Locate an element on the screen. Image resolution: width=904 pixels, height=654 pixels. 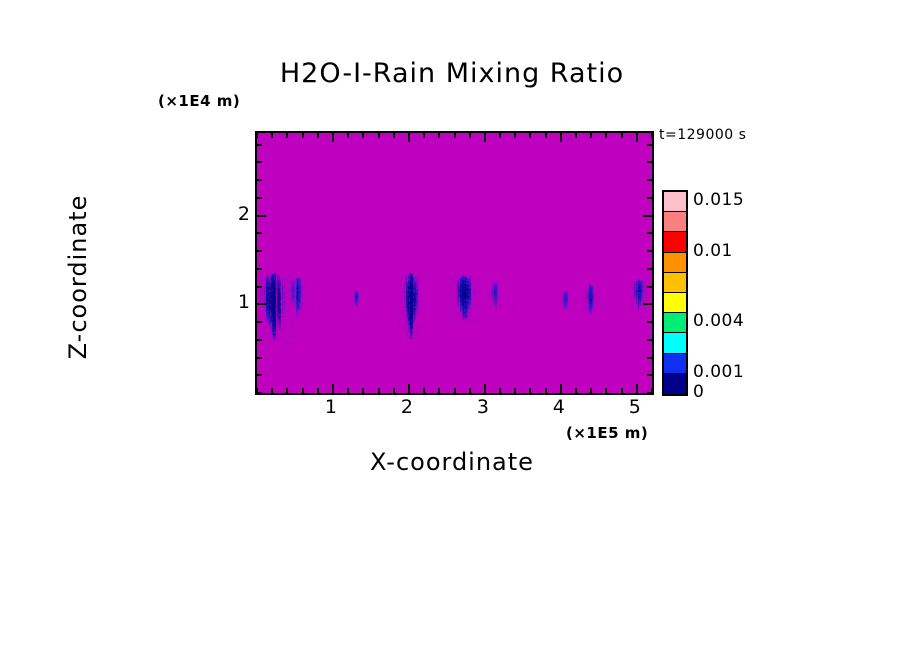
x-tick-label: 1 is located at coordinates (330, 407).